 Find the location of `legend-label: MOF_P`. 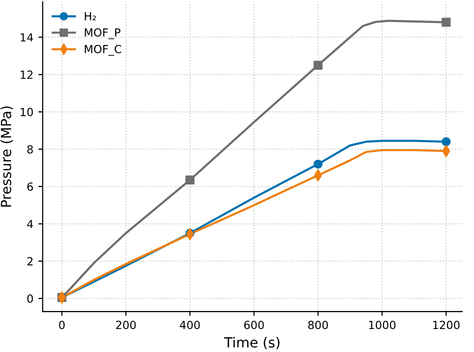

legend-label: MOF_P is located at coordinates (102, 34).